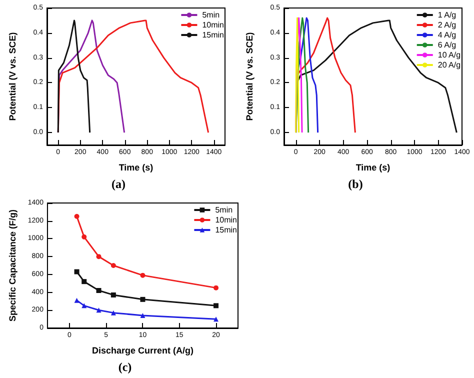  I want to click on legend-label: 2 A/g, so click(447, 25).